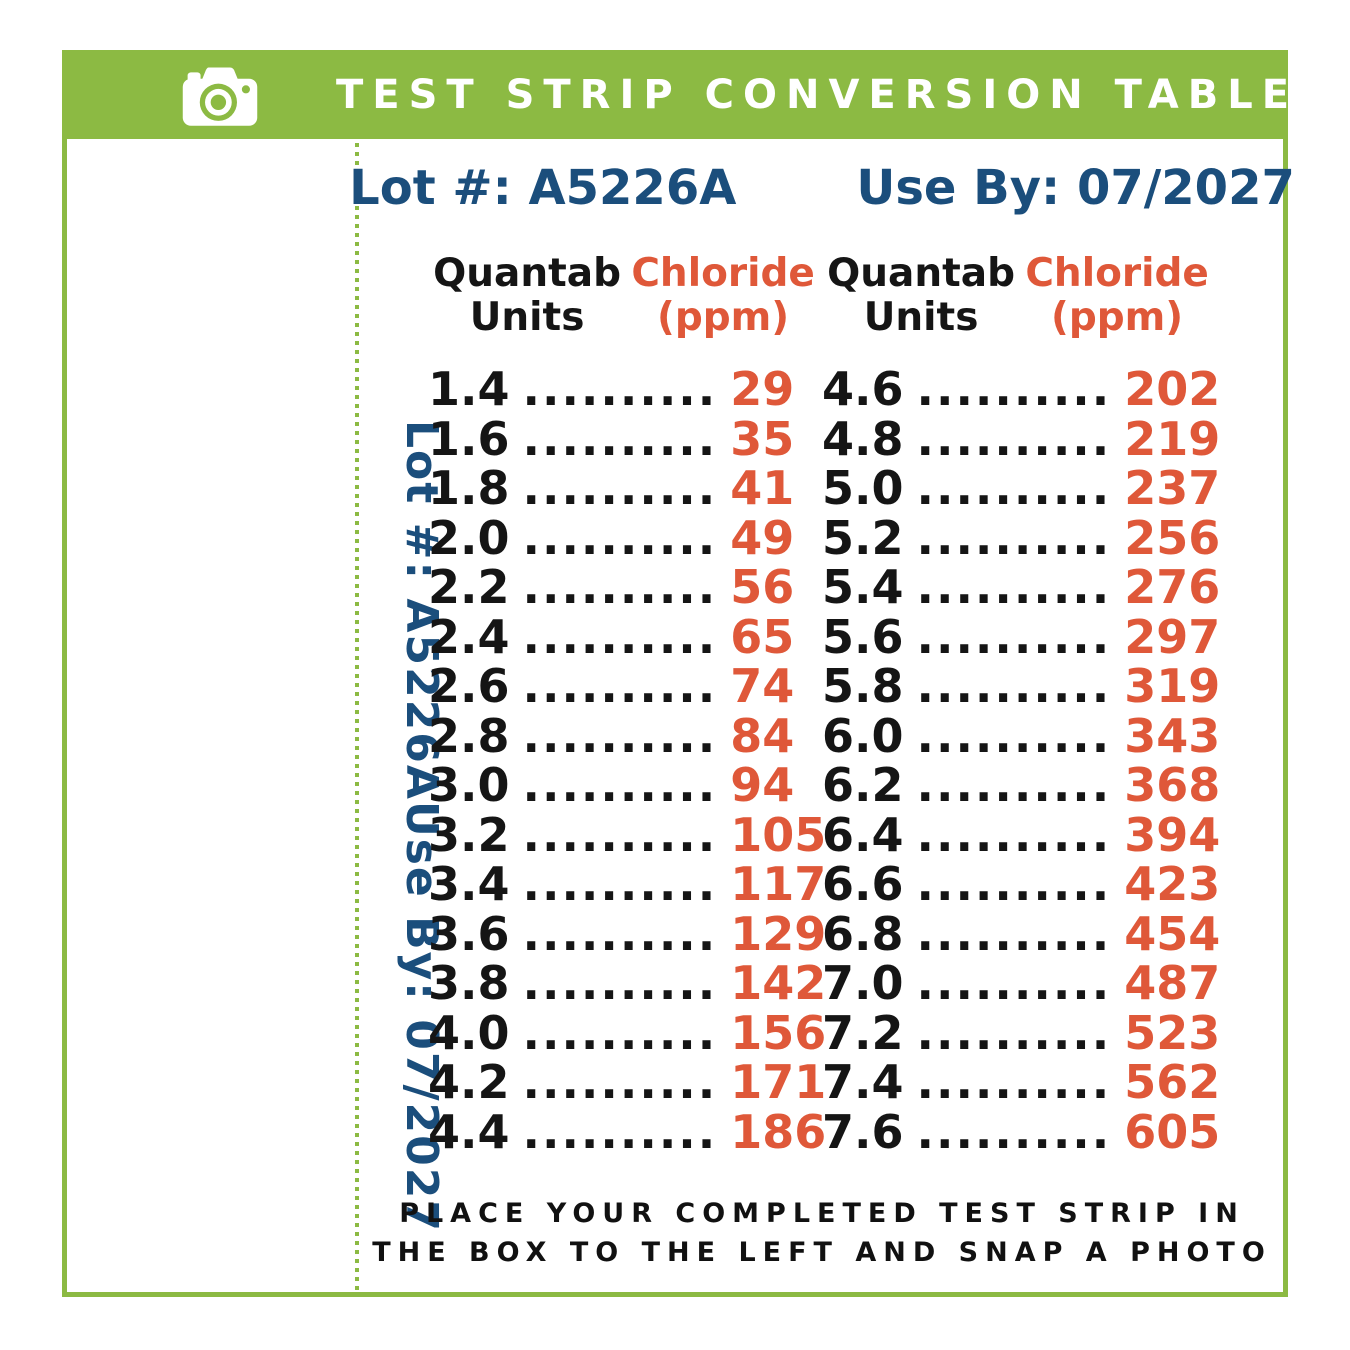 The height and width of the screenshot is (1350, 1350). Describe the element at coordinates (527, 273) in the screenshot. I see `header-line: Quantab` at that location.